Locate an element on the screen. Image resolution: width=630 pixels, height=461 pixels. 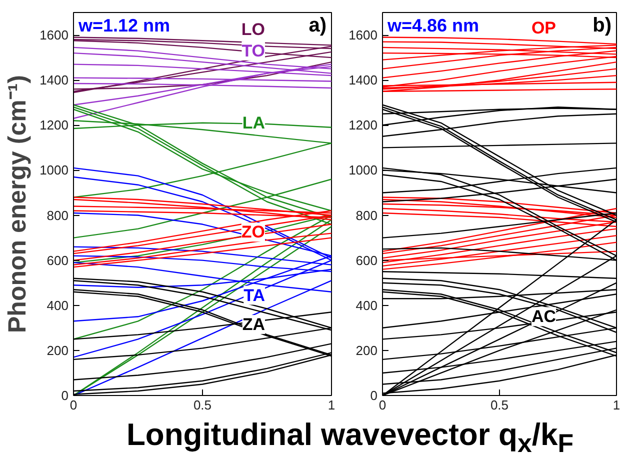
series-label: LA is located at coordinates (254, 122).